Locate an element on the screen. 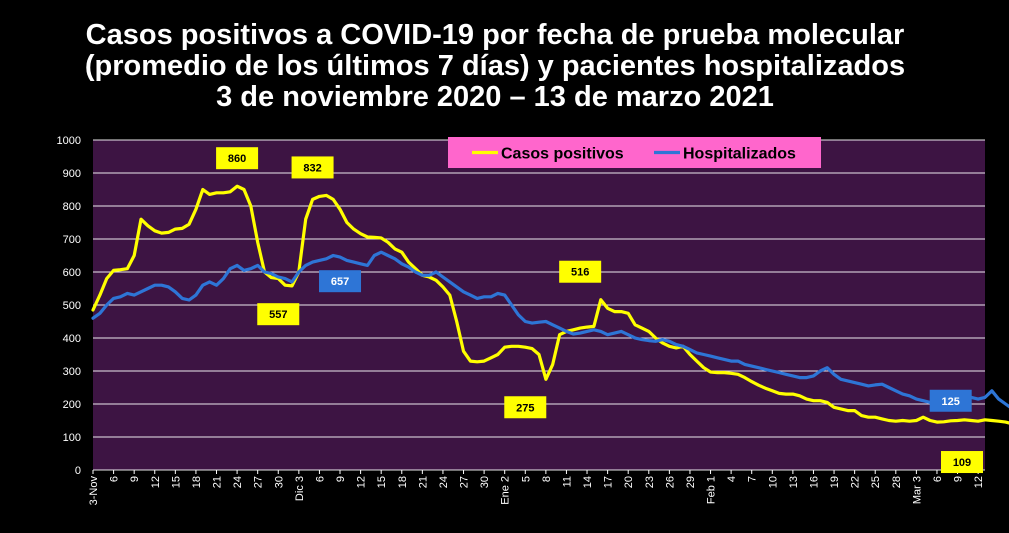 The width and height of the screenshot is (1009, 533). x-tick-label: Feb 1 is located at coordinates (712, 490).